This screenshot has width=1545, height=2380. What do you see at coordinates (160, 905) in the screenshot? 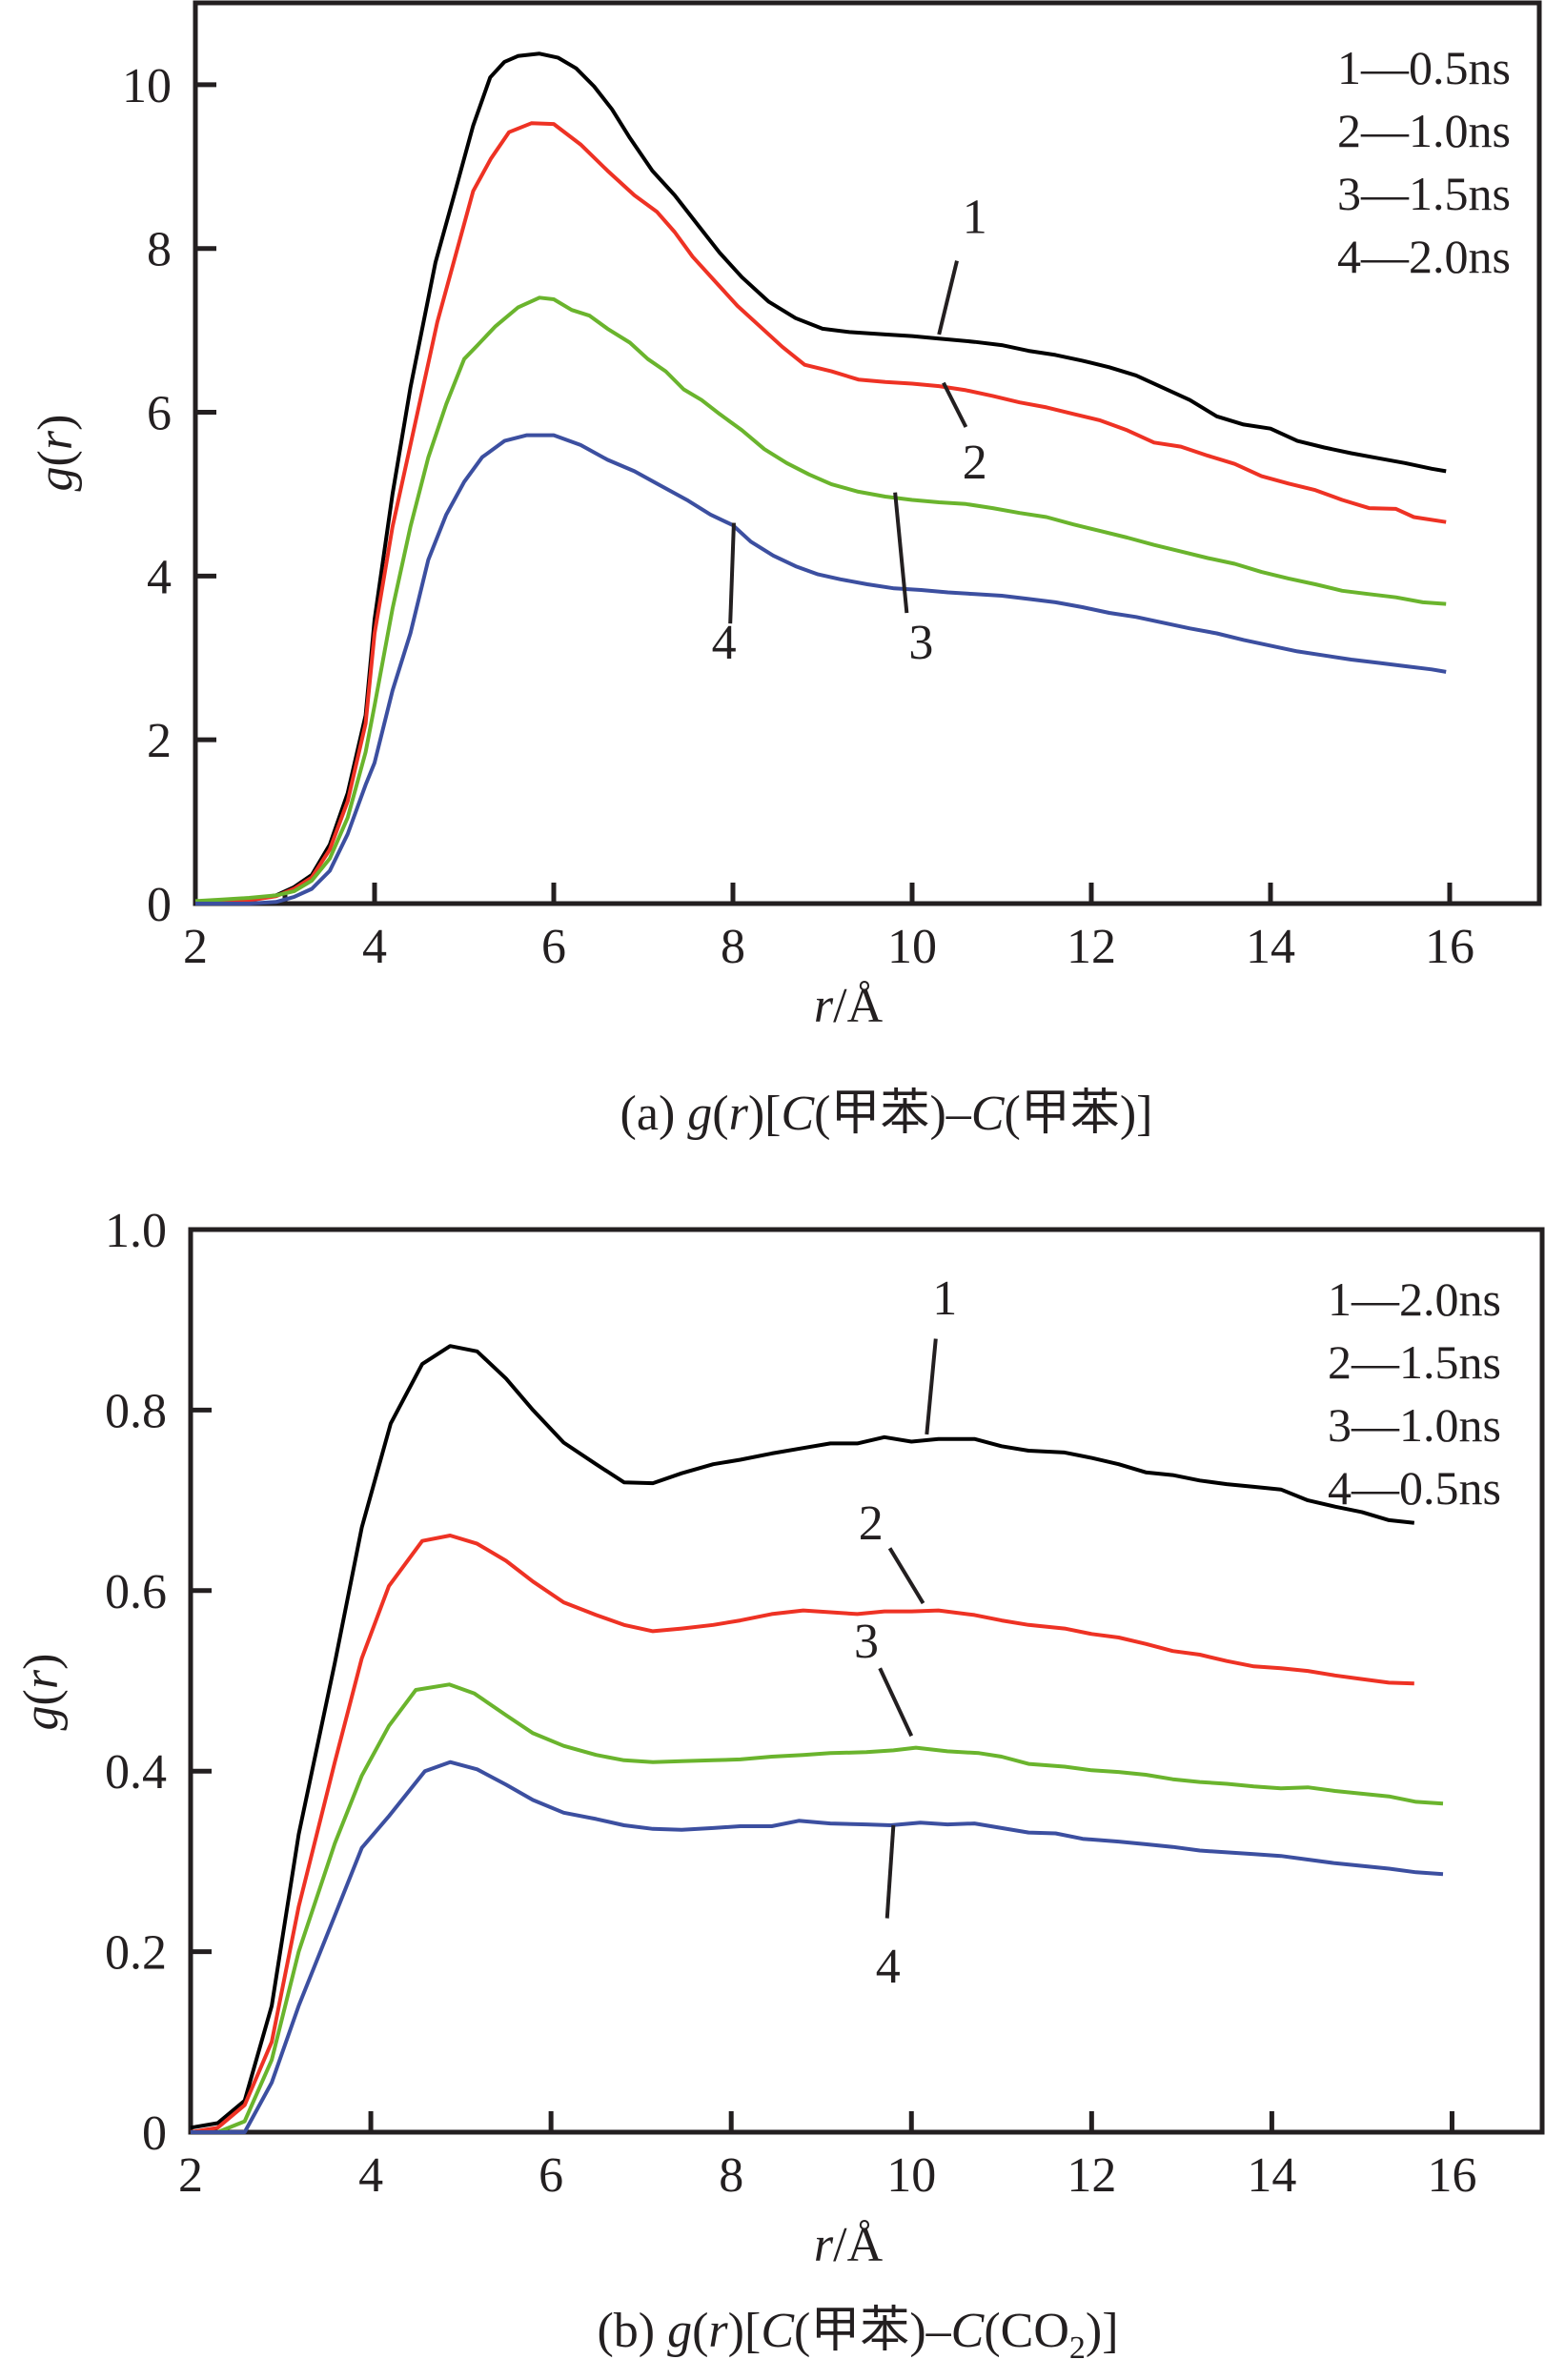
I see `y-tick-label-a: 0` at bounding box center [160, 905].